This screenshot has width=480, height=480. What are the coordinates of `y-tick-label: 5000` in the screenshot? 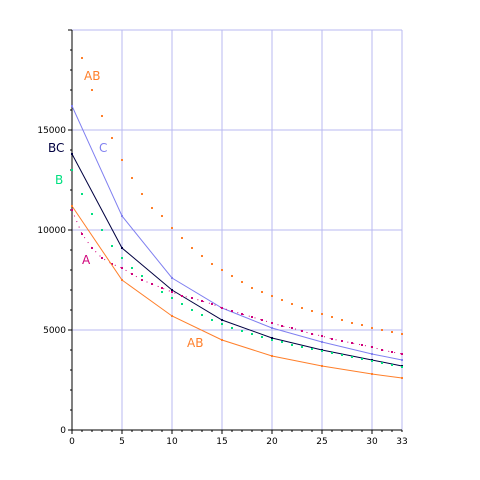 It's located at (54, 331).